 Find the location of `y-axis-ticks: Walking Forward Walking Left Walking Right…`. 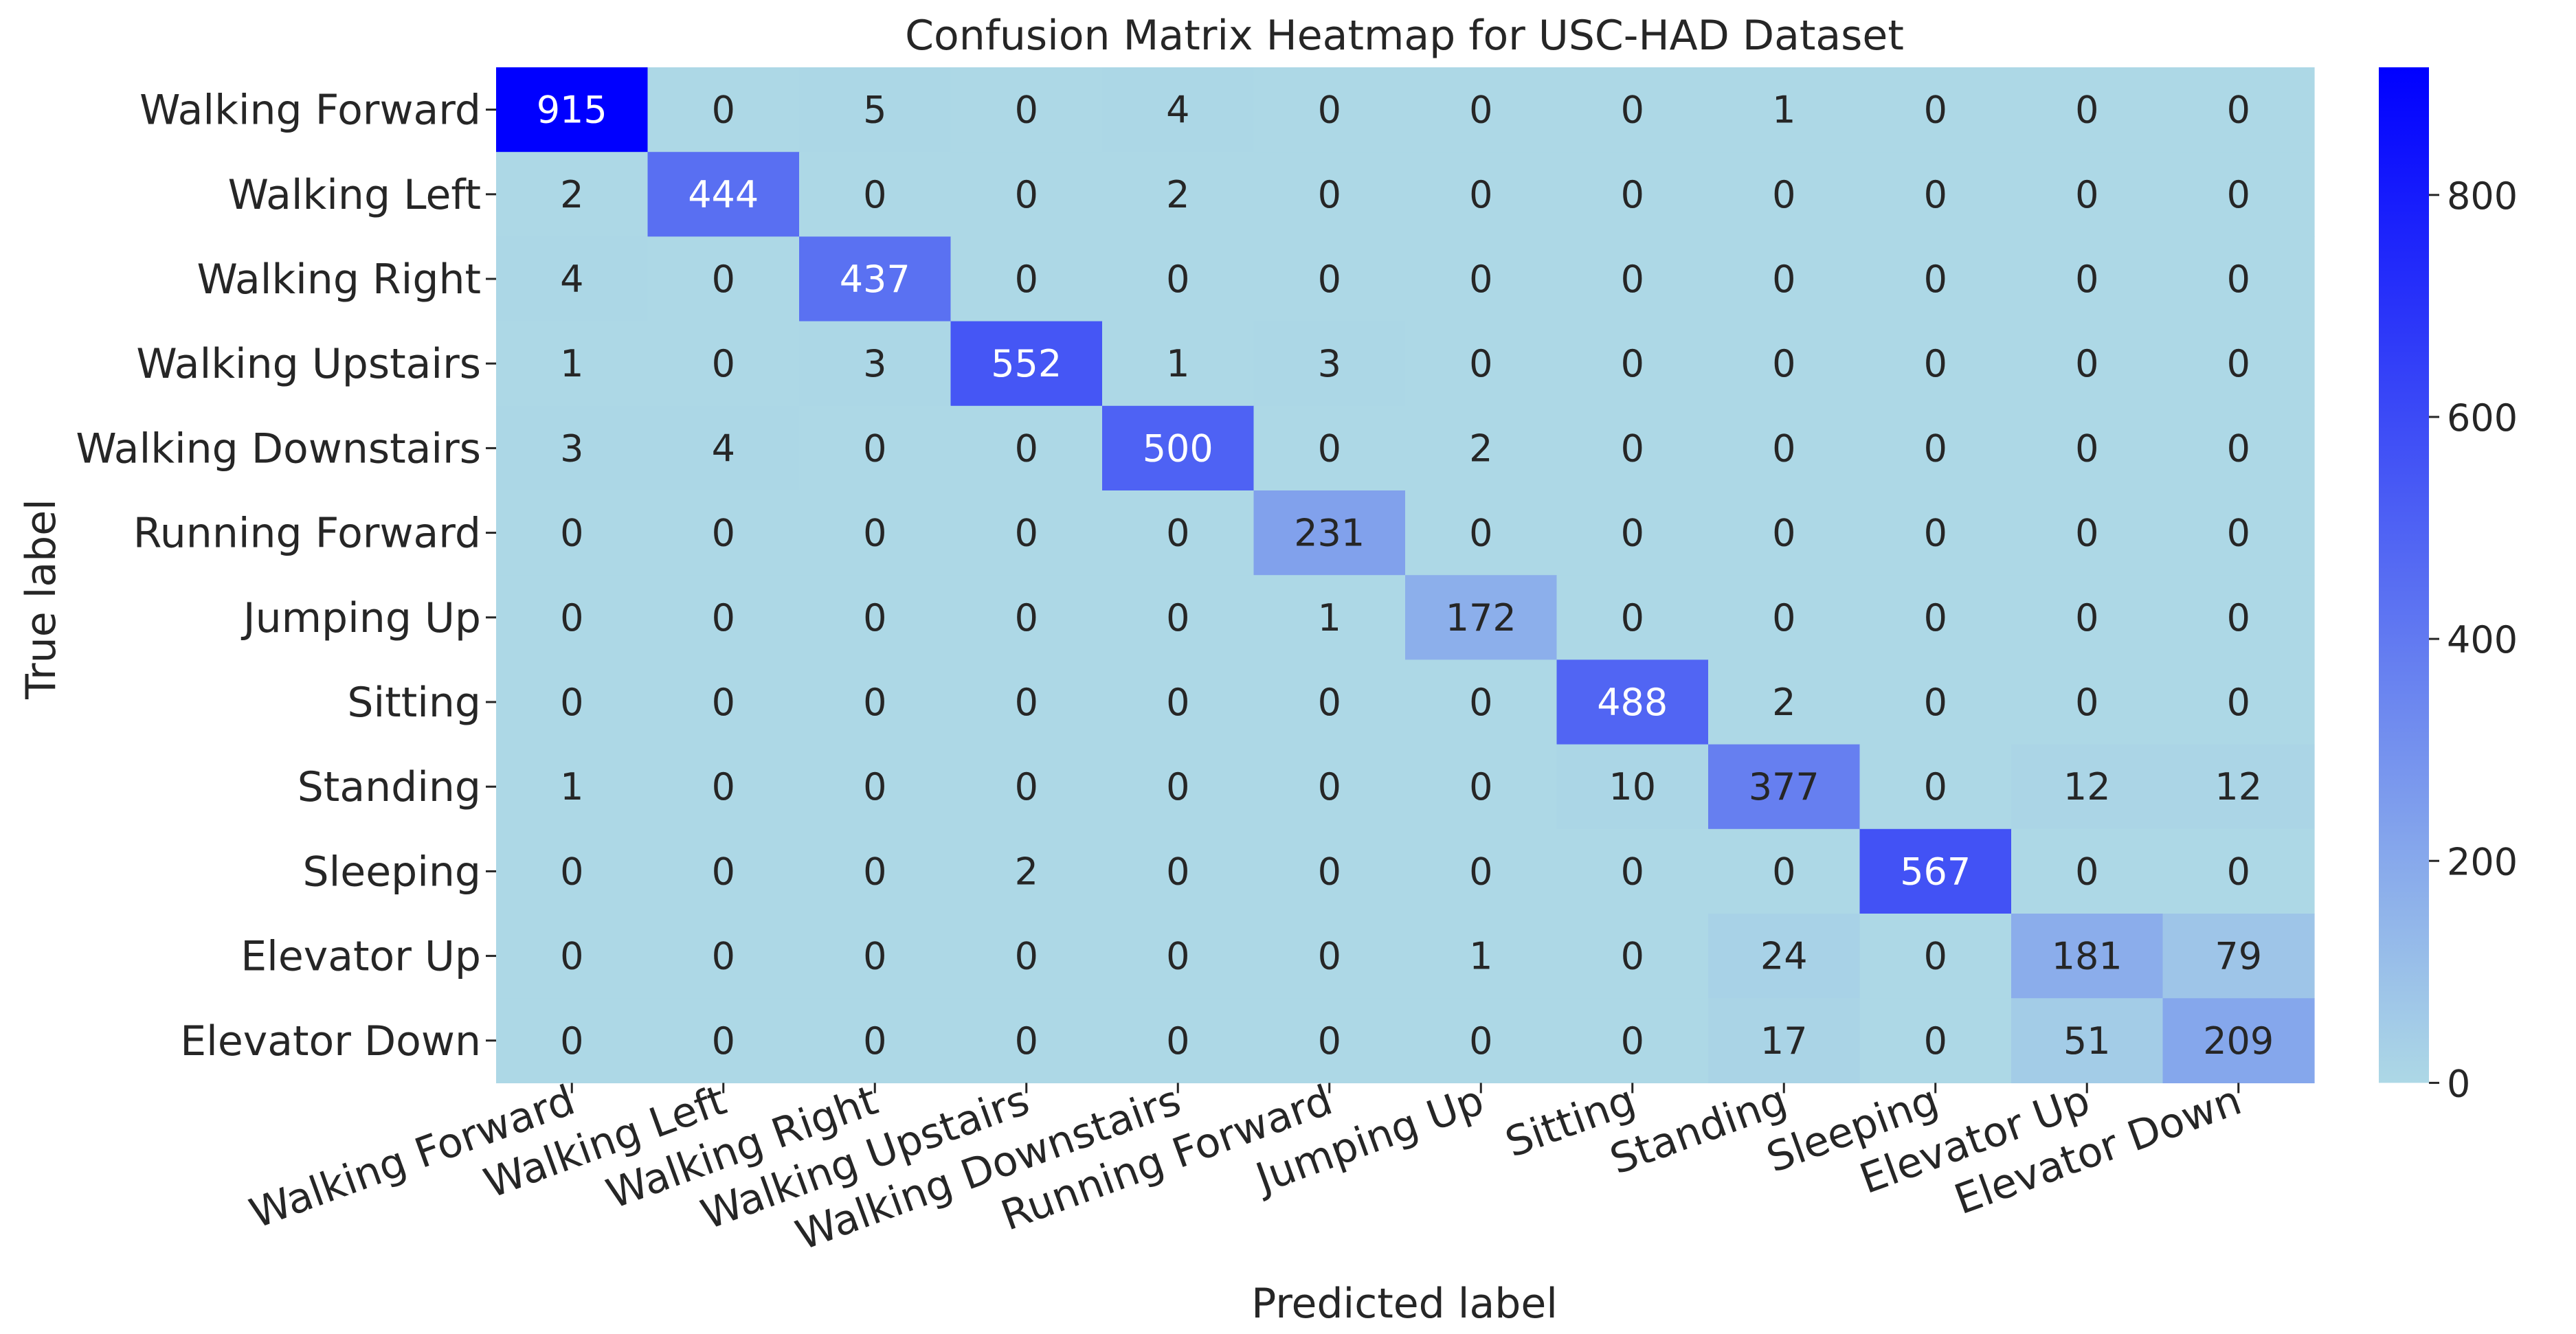

y-axis-ticks: Walking Forward Walking Left Walking Right… is located at coordinates (286, 576).